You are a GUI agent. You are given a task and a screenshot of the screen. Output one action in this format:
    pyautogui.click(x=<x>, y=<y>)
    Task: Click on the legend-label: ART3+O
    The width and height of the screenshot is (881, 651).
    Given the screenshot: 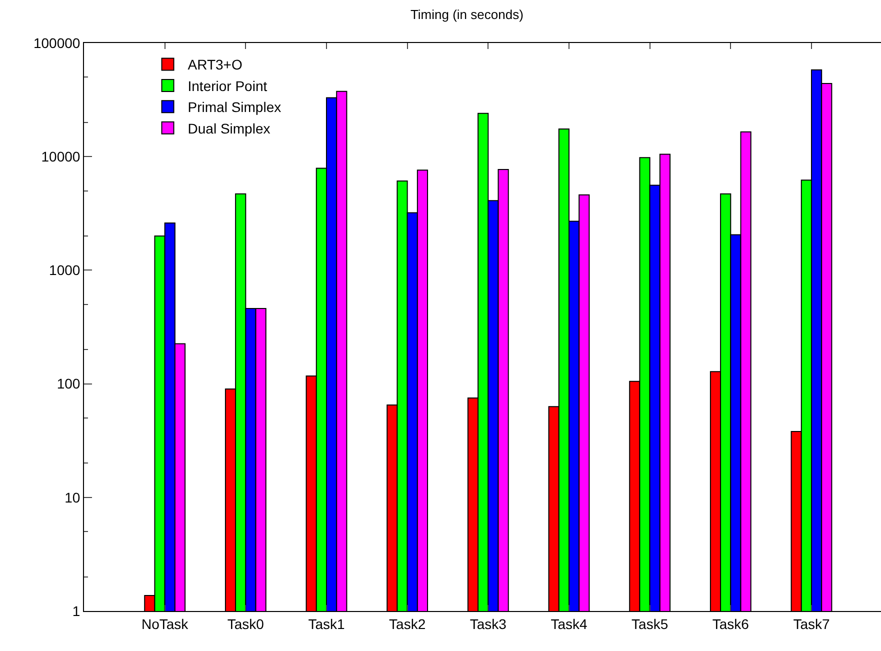 What is the action you would take?
    pyautogui.click(x=215, y=64)
    